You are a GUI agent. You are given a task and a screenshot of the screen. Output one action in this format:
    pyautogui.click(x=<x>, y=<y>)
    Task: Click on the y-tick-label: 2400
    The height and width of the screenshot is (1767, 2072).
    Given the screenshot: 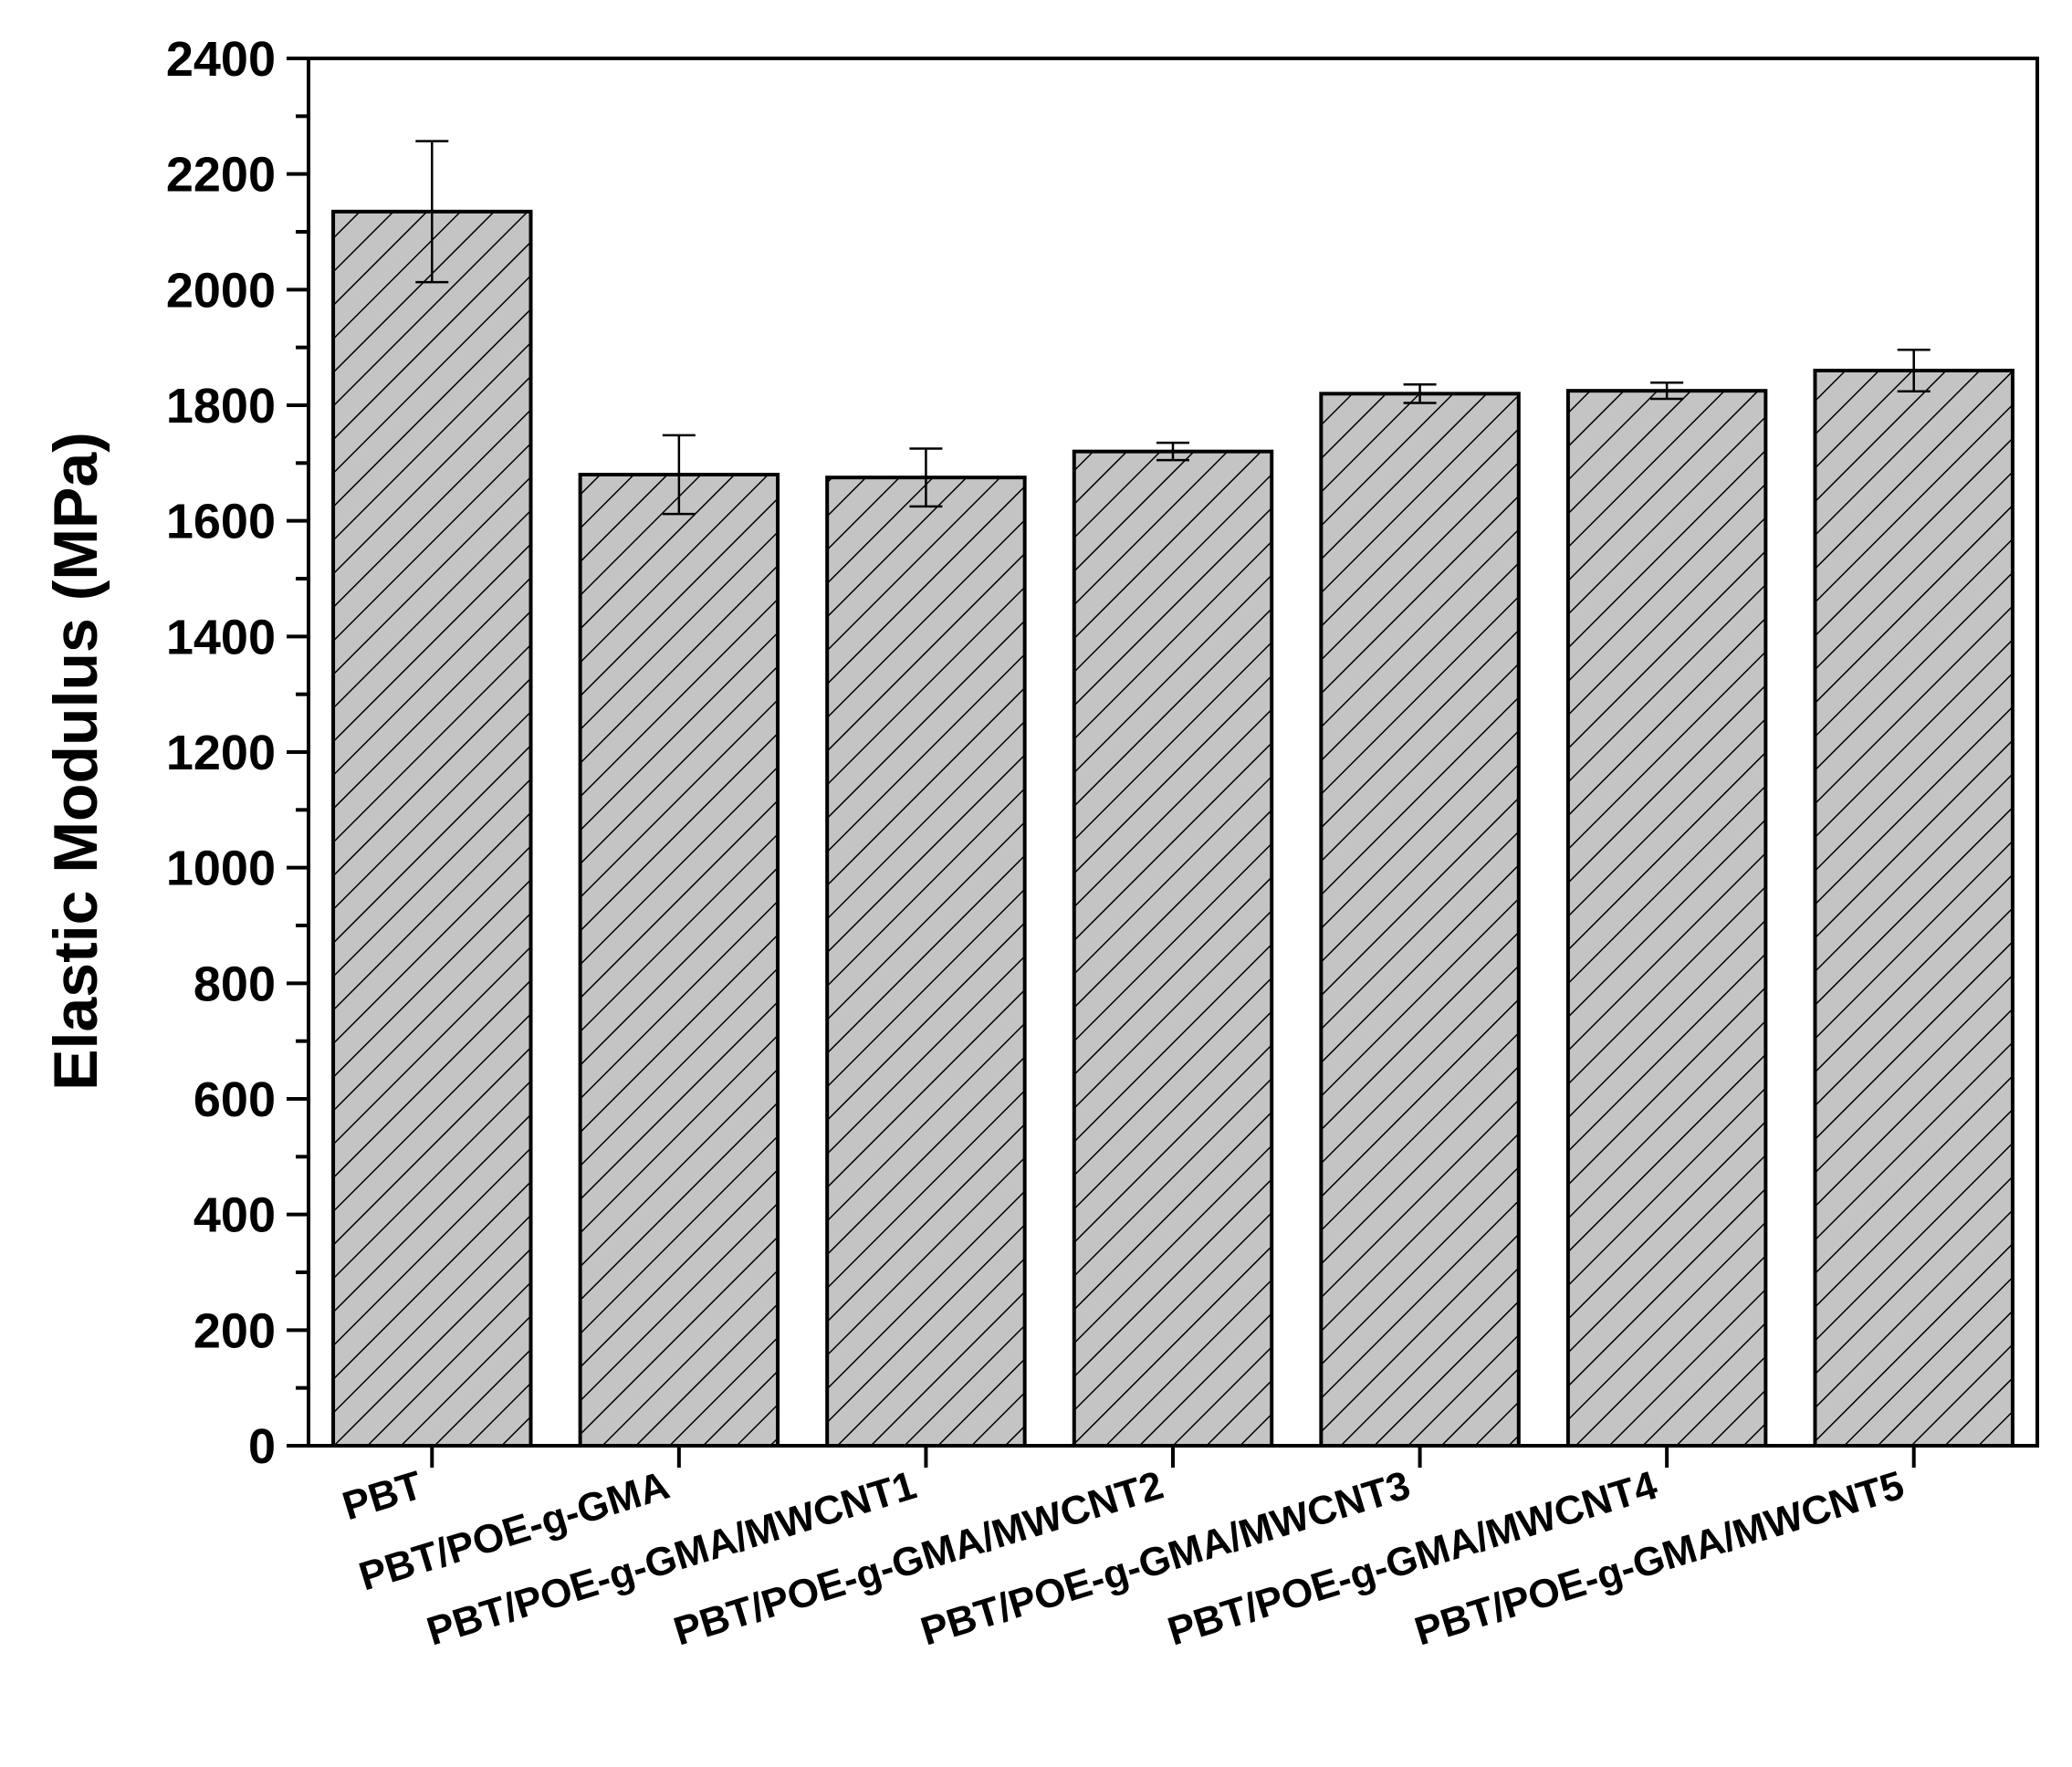 What is the action you would take?
    pyautogui.click(x=221, y=59)
    